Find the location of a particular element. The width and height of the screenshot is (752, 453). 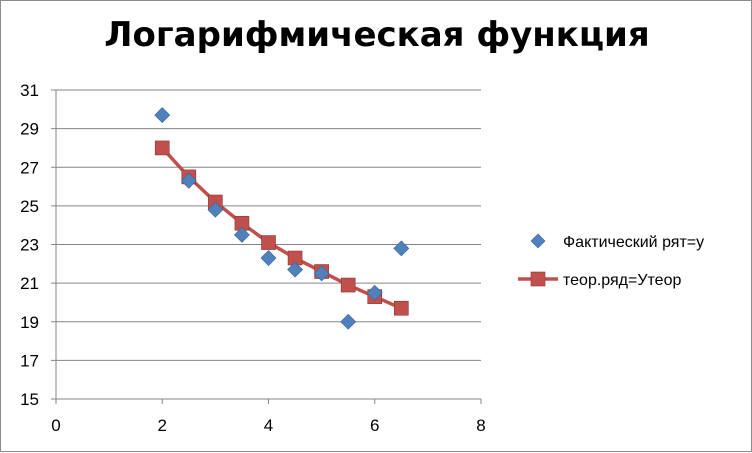

y-tick-label: 25 is located at coordinates (29, 206).